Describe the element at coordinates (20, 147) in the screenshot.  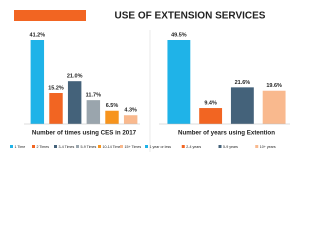
I see `legend-label: 1 Time` at that location.